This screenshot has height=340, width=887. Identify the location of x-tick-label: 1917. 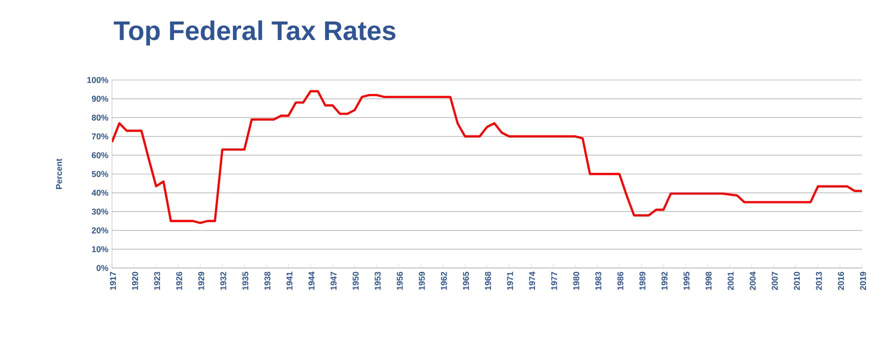
(113, 281).